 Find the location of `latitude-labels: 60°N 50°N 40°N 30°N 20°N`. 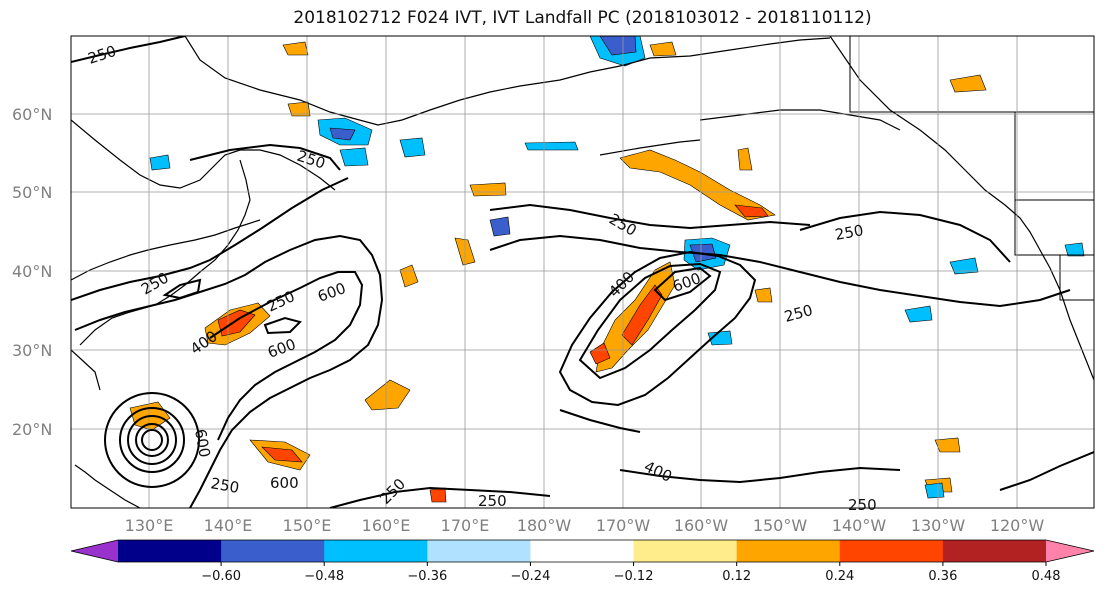

latitude-labels: 60°N 50°N 40°N 30°N 20°N is located at coordinates (32, 272).